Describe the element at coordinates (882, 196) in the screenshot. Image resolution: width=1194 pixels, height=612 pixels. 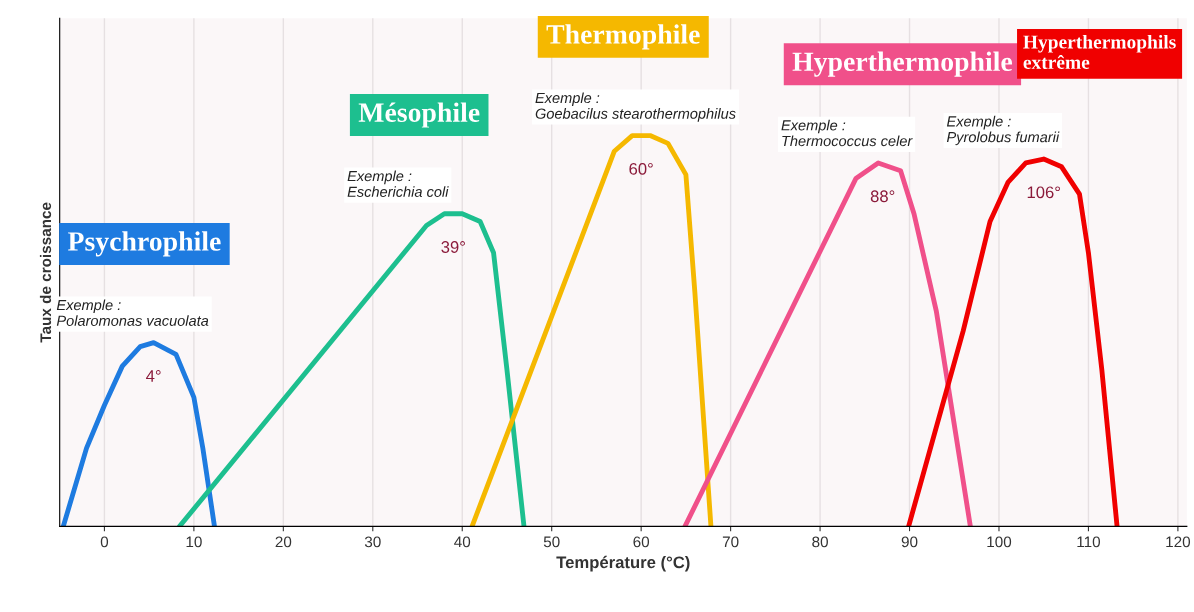
I see `annotation: 88°` at that location.